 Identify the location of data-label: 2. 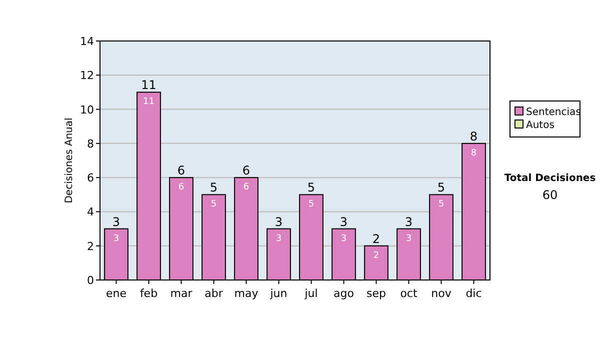
(376, 255).